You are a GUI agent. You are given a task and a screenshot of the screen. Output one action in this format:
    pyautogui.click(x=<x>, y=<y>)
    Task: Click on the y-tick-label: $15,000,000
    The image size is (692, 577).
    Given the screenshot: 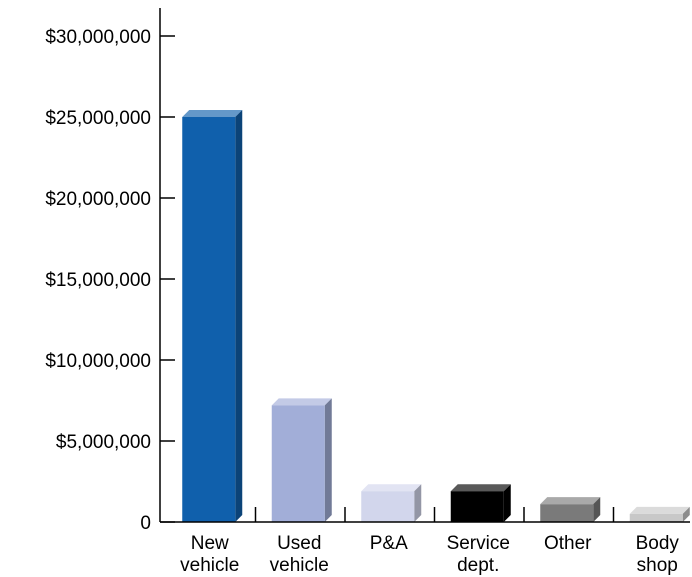 What is the action you would take?
    pyautogui.click(x=98, y=280)
    